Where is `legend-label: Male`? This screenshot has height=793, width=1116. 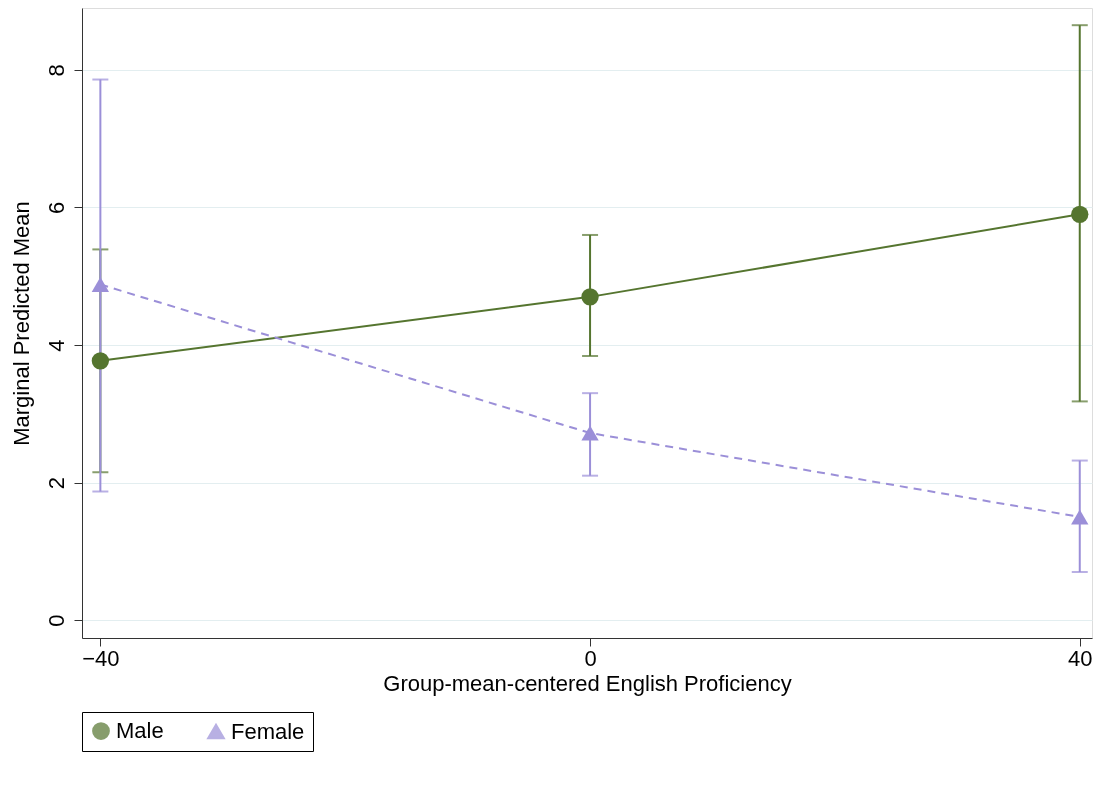 legend-label: Male is located at coordinates (140, 731).